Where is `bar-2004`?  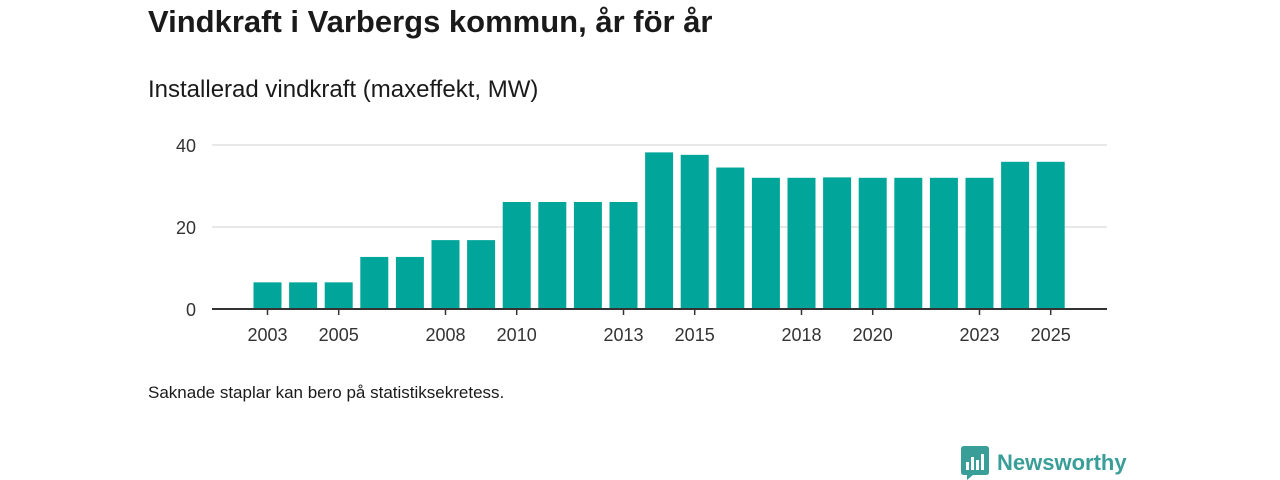
bar-2004 is located at coordinates (303, 295).